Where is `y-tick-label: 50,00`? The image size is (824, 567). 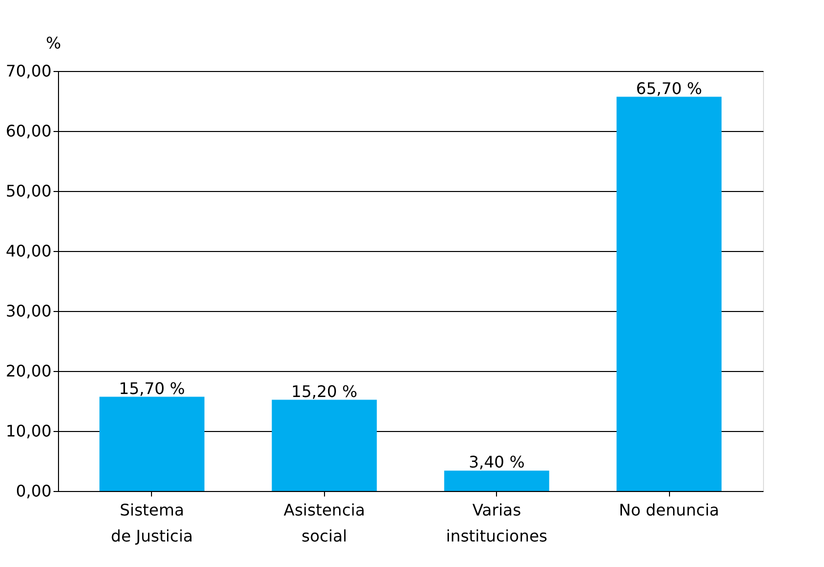
y-tick-label: 50,00 is located at coordinates (29, 191).